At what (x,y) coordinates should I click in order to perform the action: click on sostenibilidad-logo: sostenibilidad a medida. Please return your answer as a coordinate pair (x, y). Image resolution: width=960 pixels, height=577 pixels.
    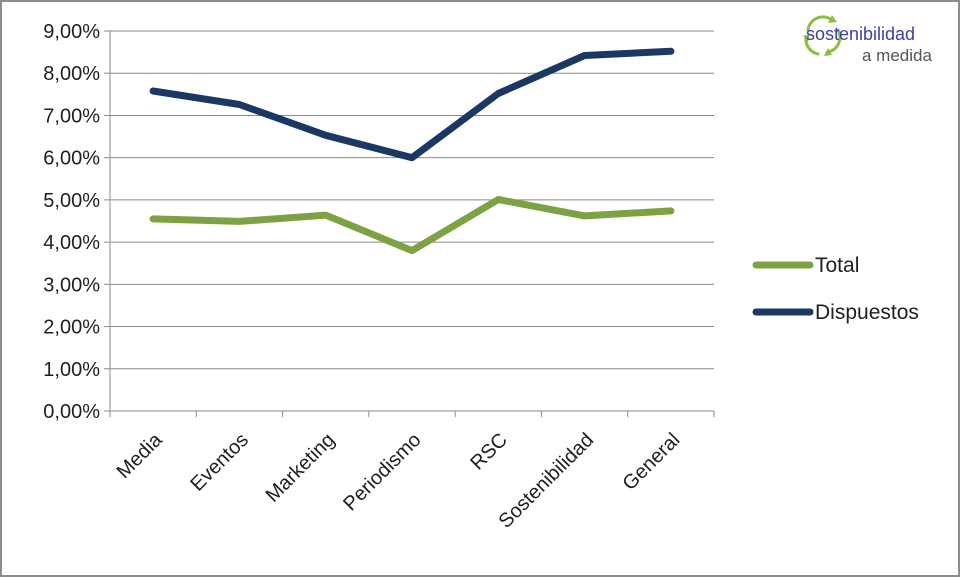
    Looking at the image, I should click on (867, 40).